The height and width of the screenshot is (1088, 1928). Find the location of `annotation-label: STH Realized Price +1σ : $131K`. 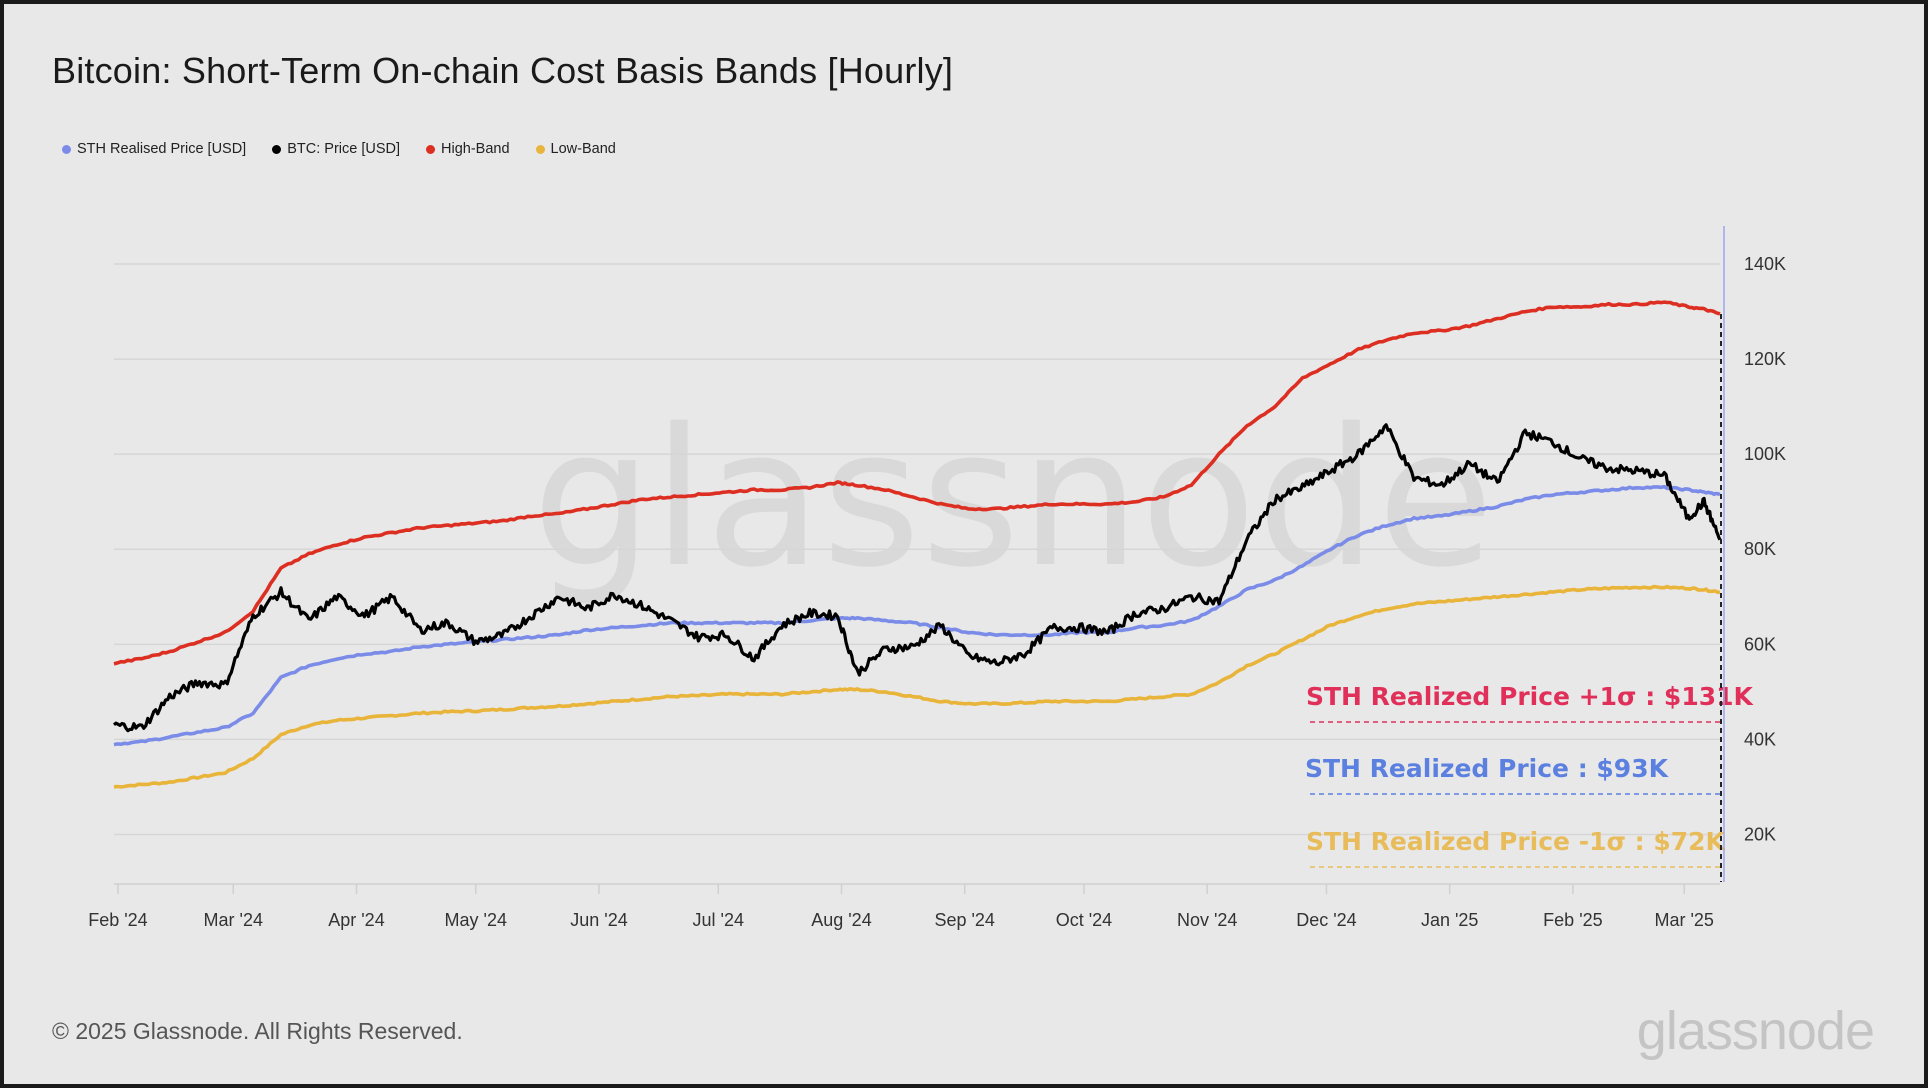

annotation-label: STH Realized Price +1σ : $131K is located at coordinates (1530, 696).